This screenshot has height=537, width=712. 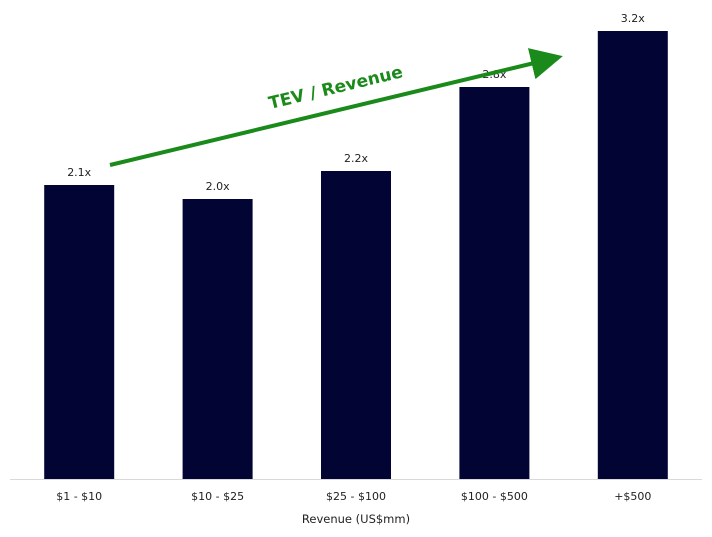 I want to click on trend-arrow, so click(x=336, y=107).